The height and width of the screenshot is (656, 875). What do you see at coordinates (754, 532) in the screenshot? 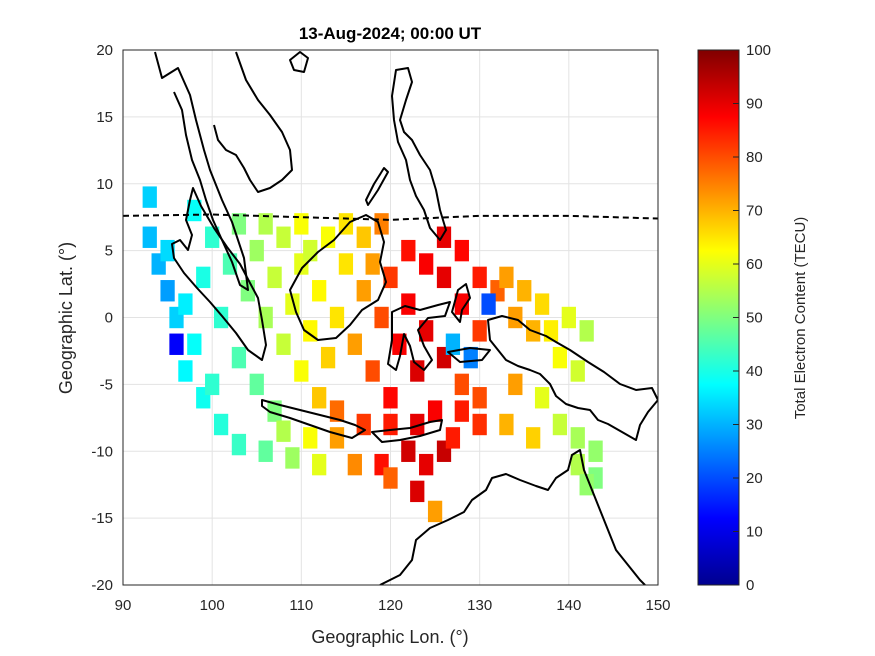
I see `colorbar-tick-label: 10` at bounding box center [754, 532].